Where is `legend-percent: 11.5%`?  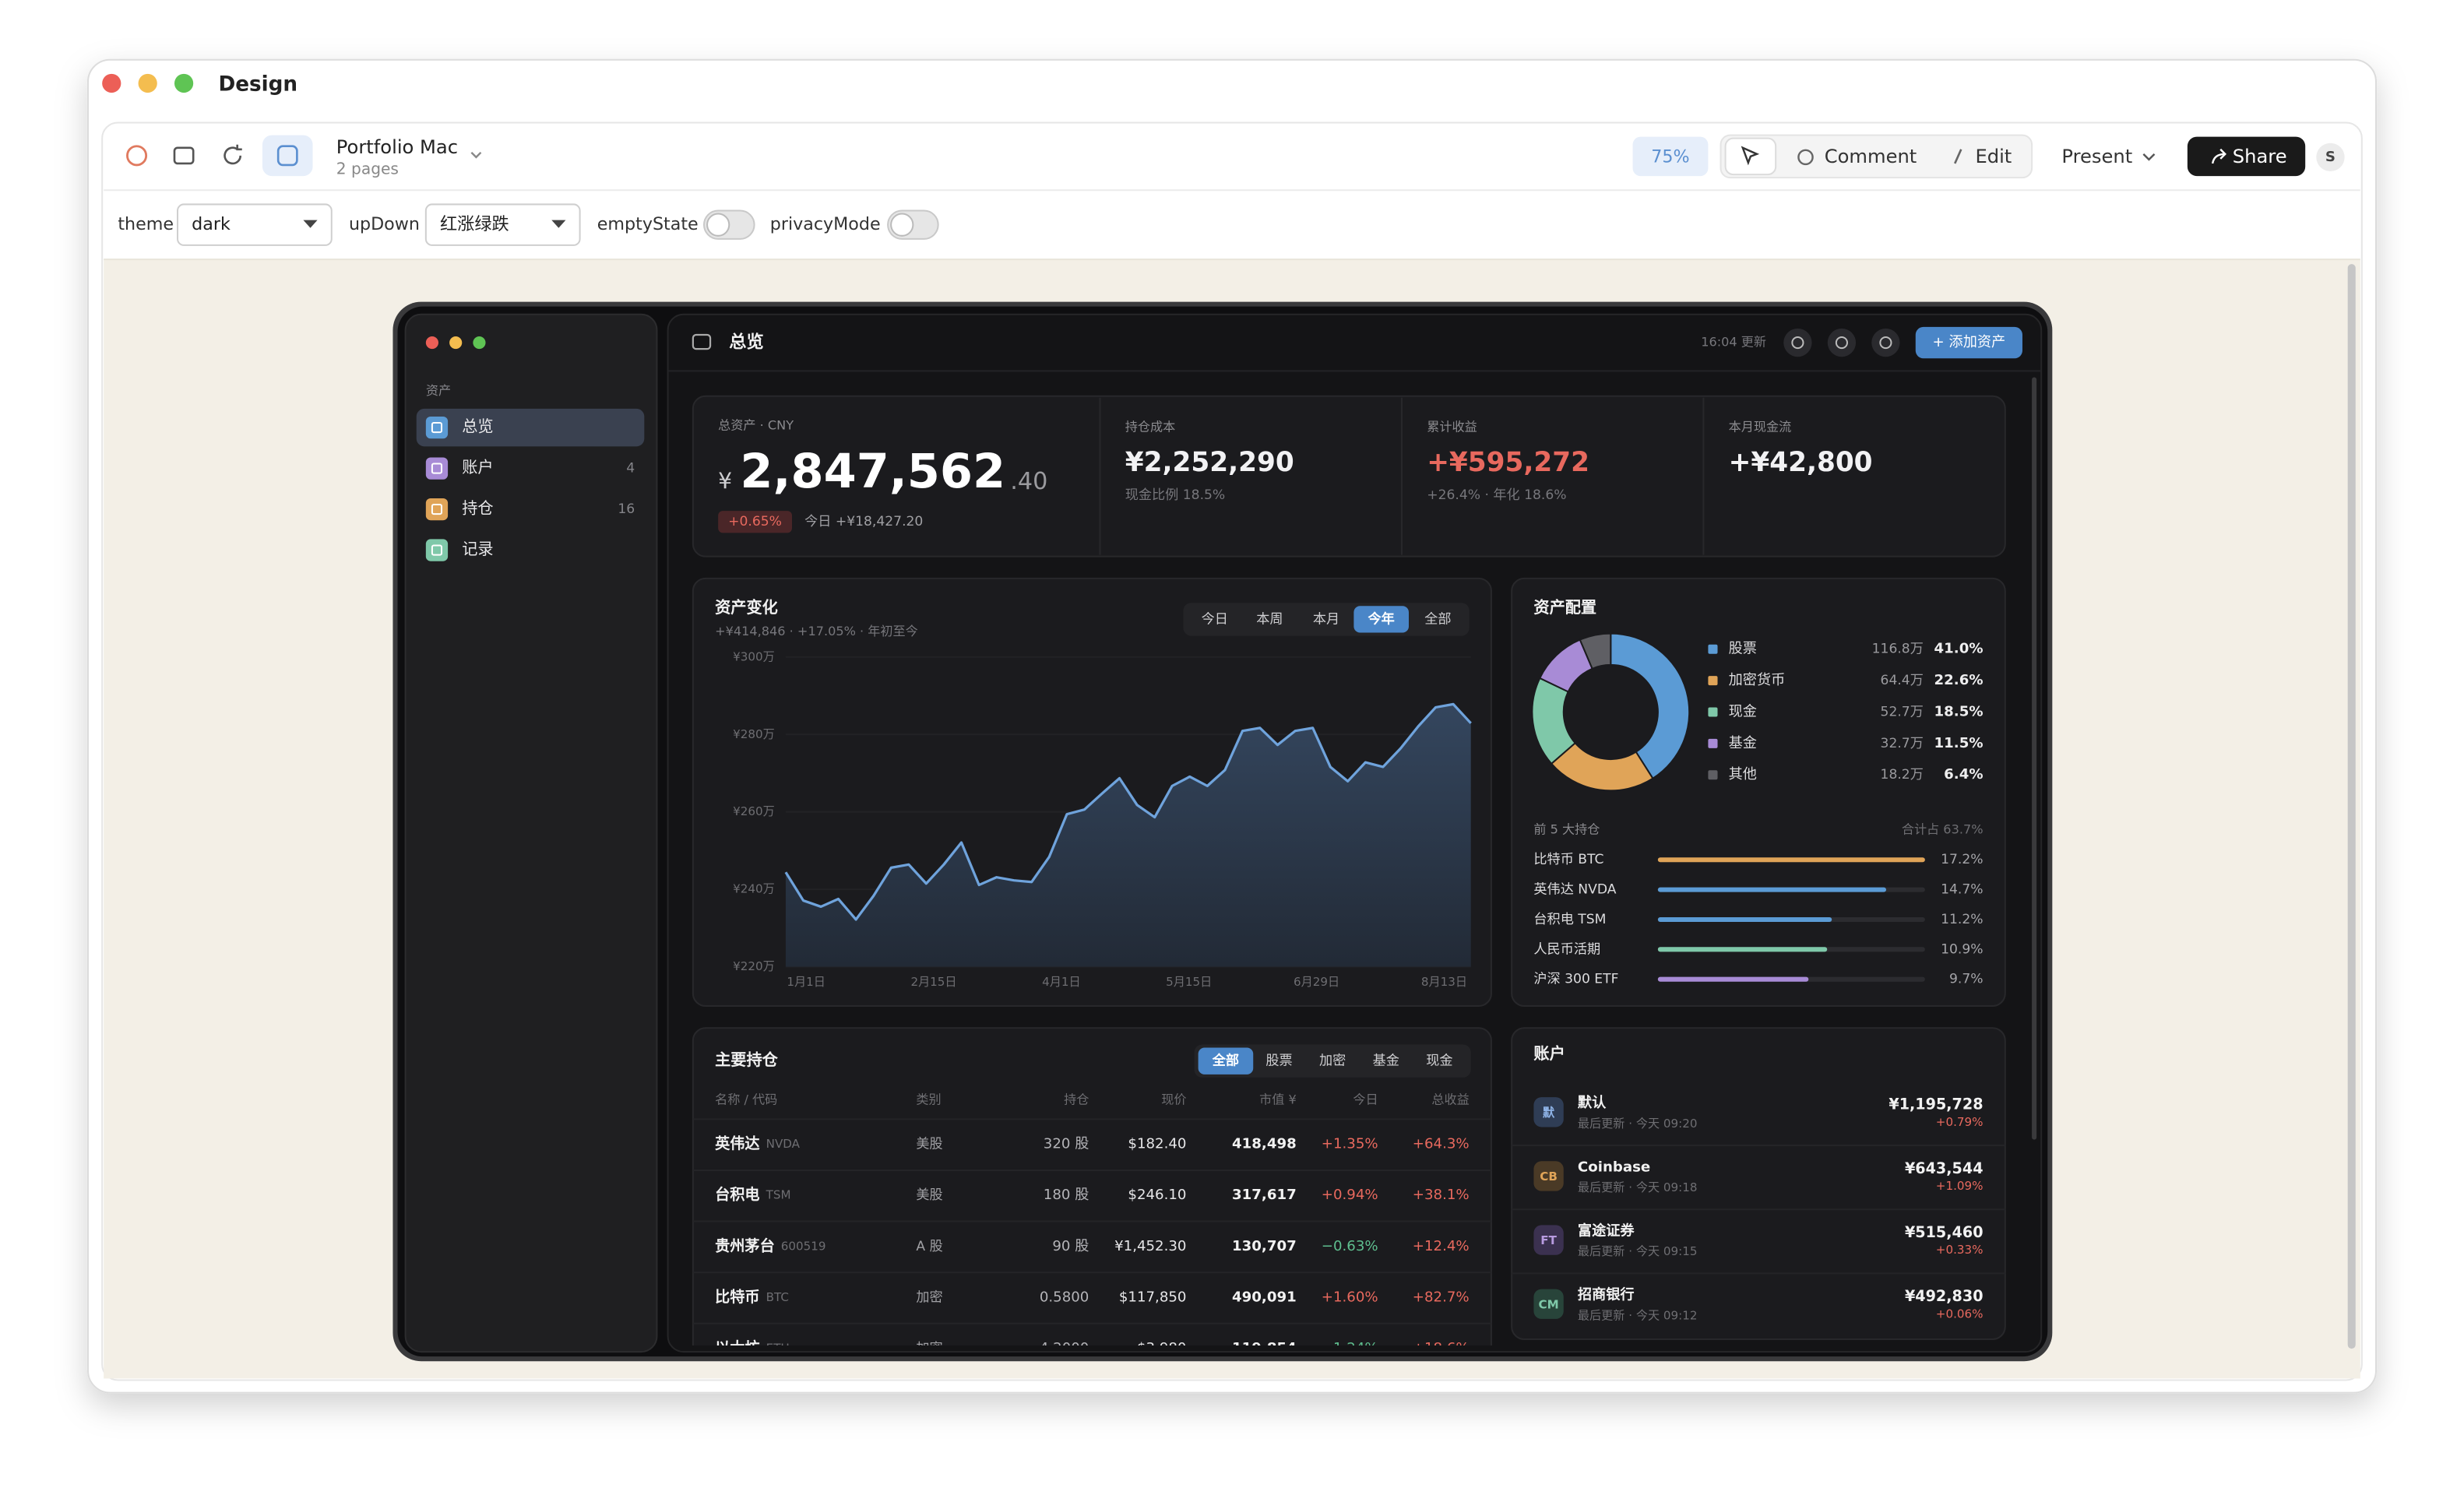 legend-percent: 11.5% is located at coordinates (1959, 743).